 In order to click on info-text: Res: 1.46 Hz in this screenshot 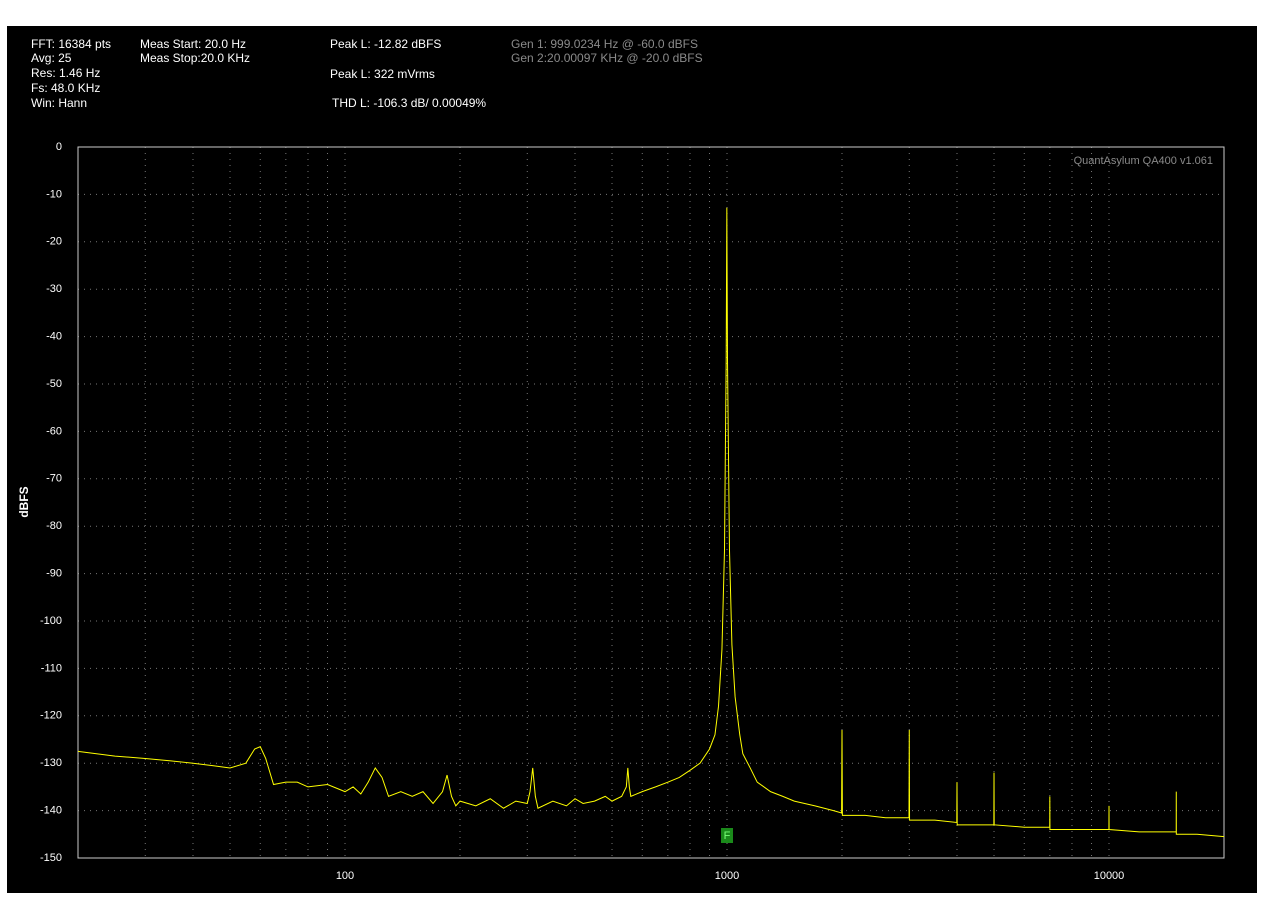, I will do `click(65, 73)`.